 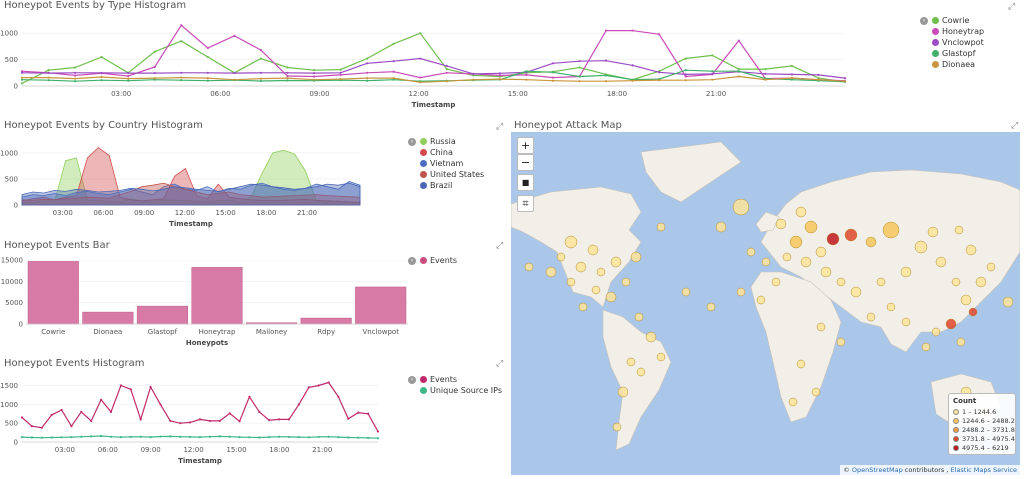 I want to click on series-line, so click(x=433, y=76).